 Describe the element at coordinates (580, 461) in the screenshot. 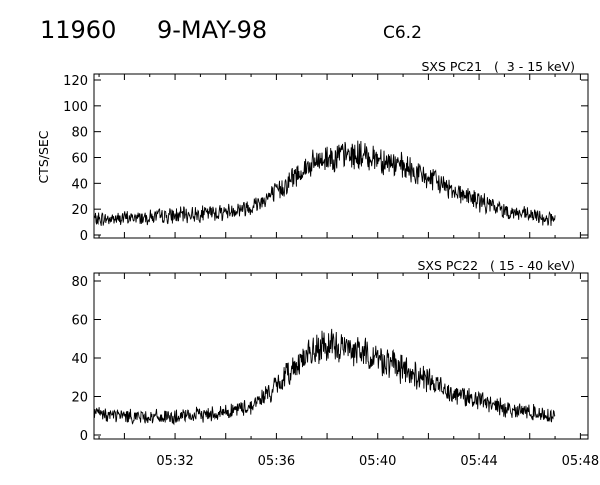

I see `x-tick-label: 05:48` at that location.